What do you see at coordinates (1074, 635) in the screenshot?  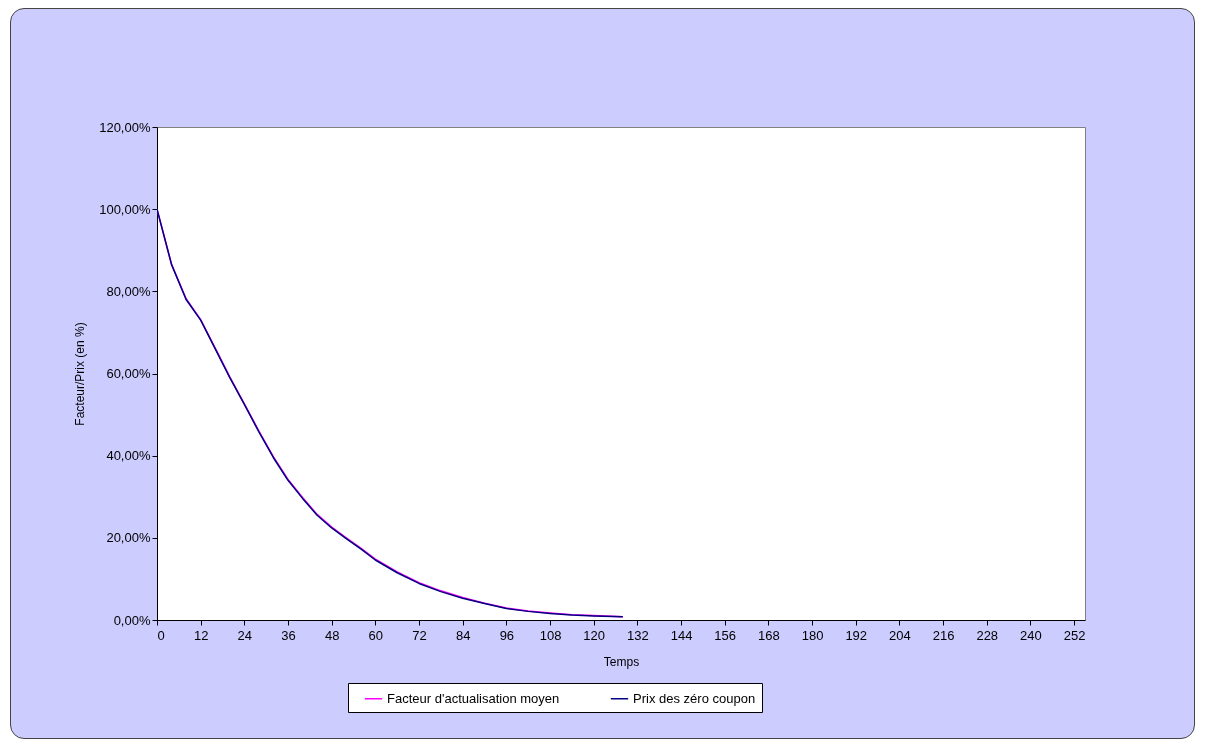 I see `x-tick-label: 252` at bounding box center [1074, 635].